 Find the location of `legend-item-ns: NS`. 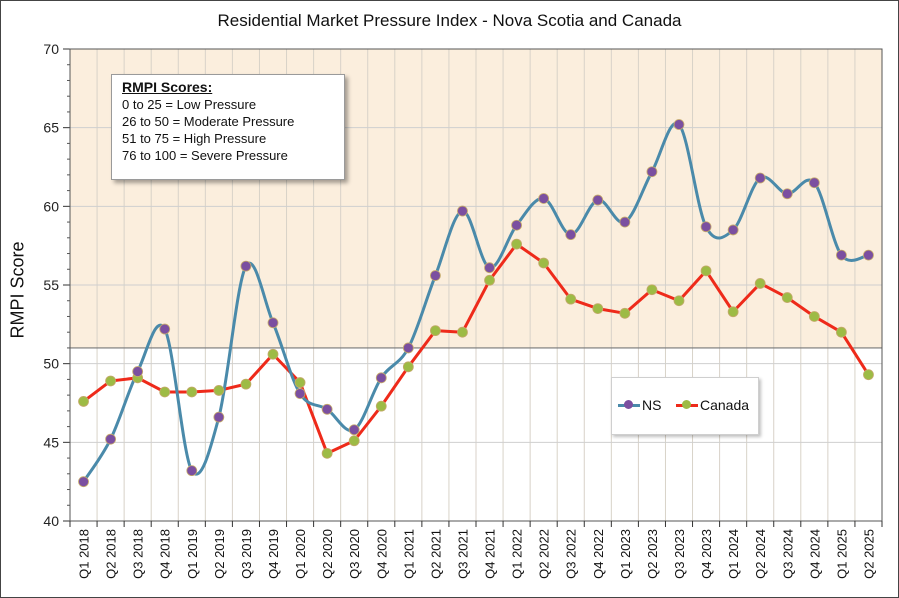

legend-item-ns: NS is located at coordinates (639, 405).